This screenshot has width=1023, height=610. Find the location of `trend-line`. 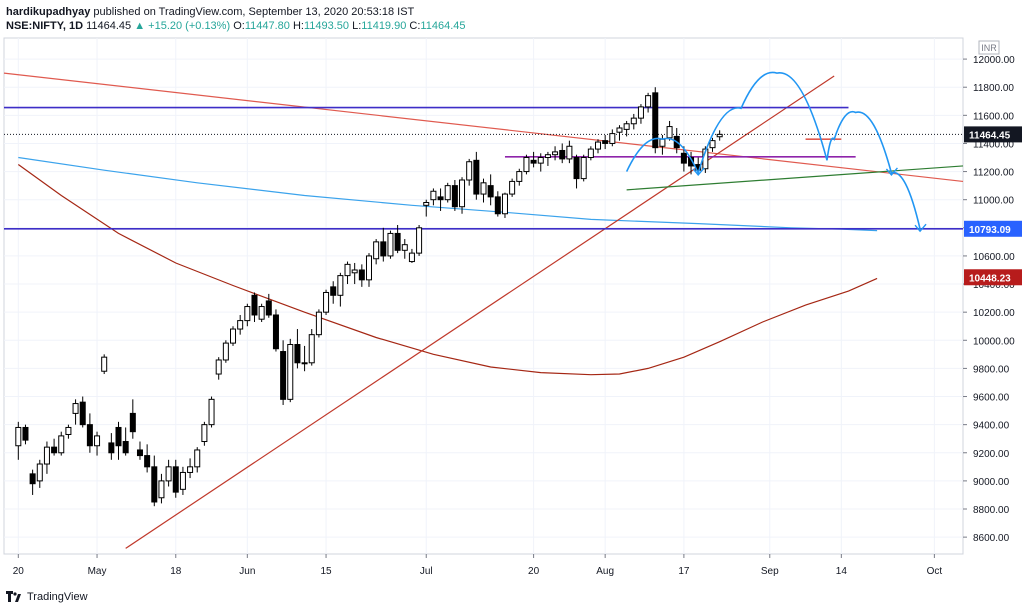

trend-line is located at coordinates (795, 178).